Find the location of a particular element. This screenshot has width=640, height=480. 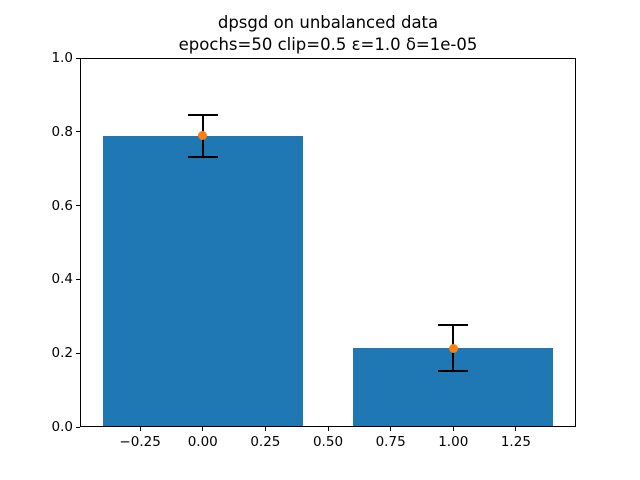

x-tick-label: −0.25 is located at coordinates (140, 442).